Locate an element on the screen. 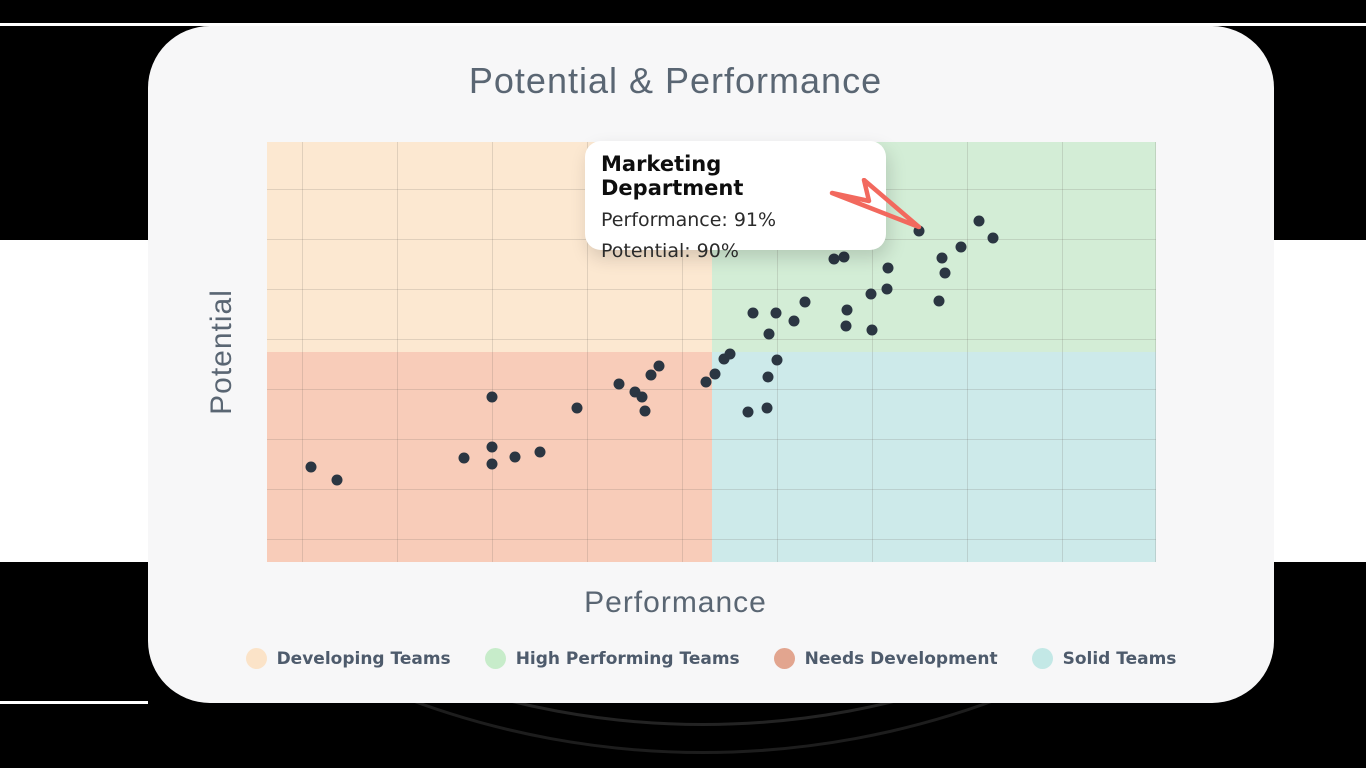 The width and height of the screenshot is (1366, 768). y-axis-label-wrap: Potential is located at coordinates (222, 352).